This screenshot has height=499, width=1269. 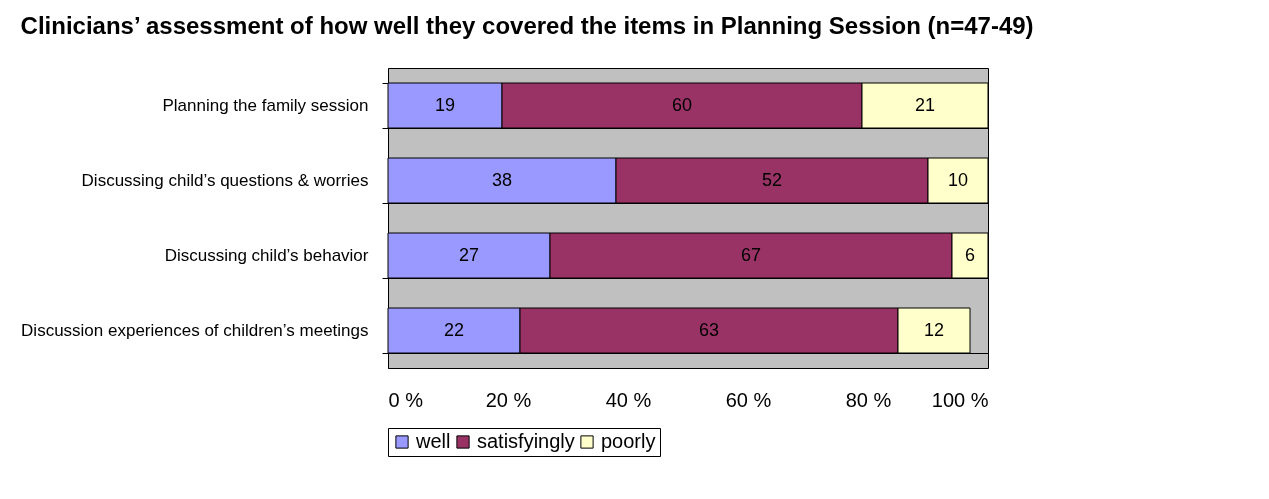 I want to click on x-tick-label: 60 %, so click(x=748, y=399).